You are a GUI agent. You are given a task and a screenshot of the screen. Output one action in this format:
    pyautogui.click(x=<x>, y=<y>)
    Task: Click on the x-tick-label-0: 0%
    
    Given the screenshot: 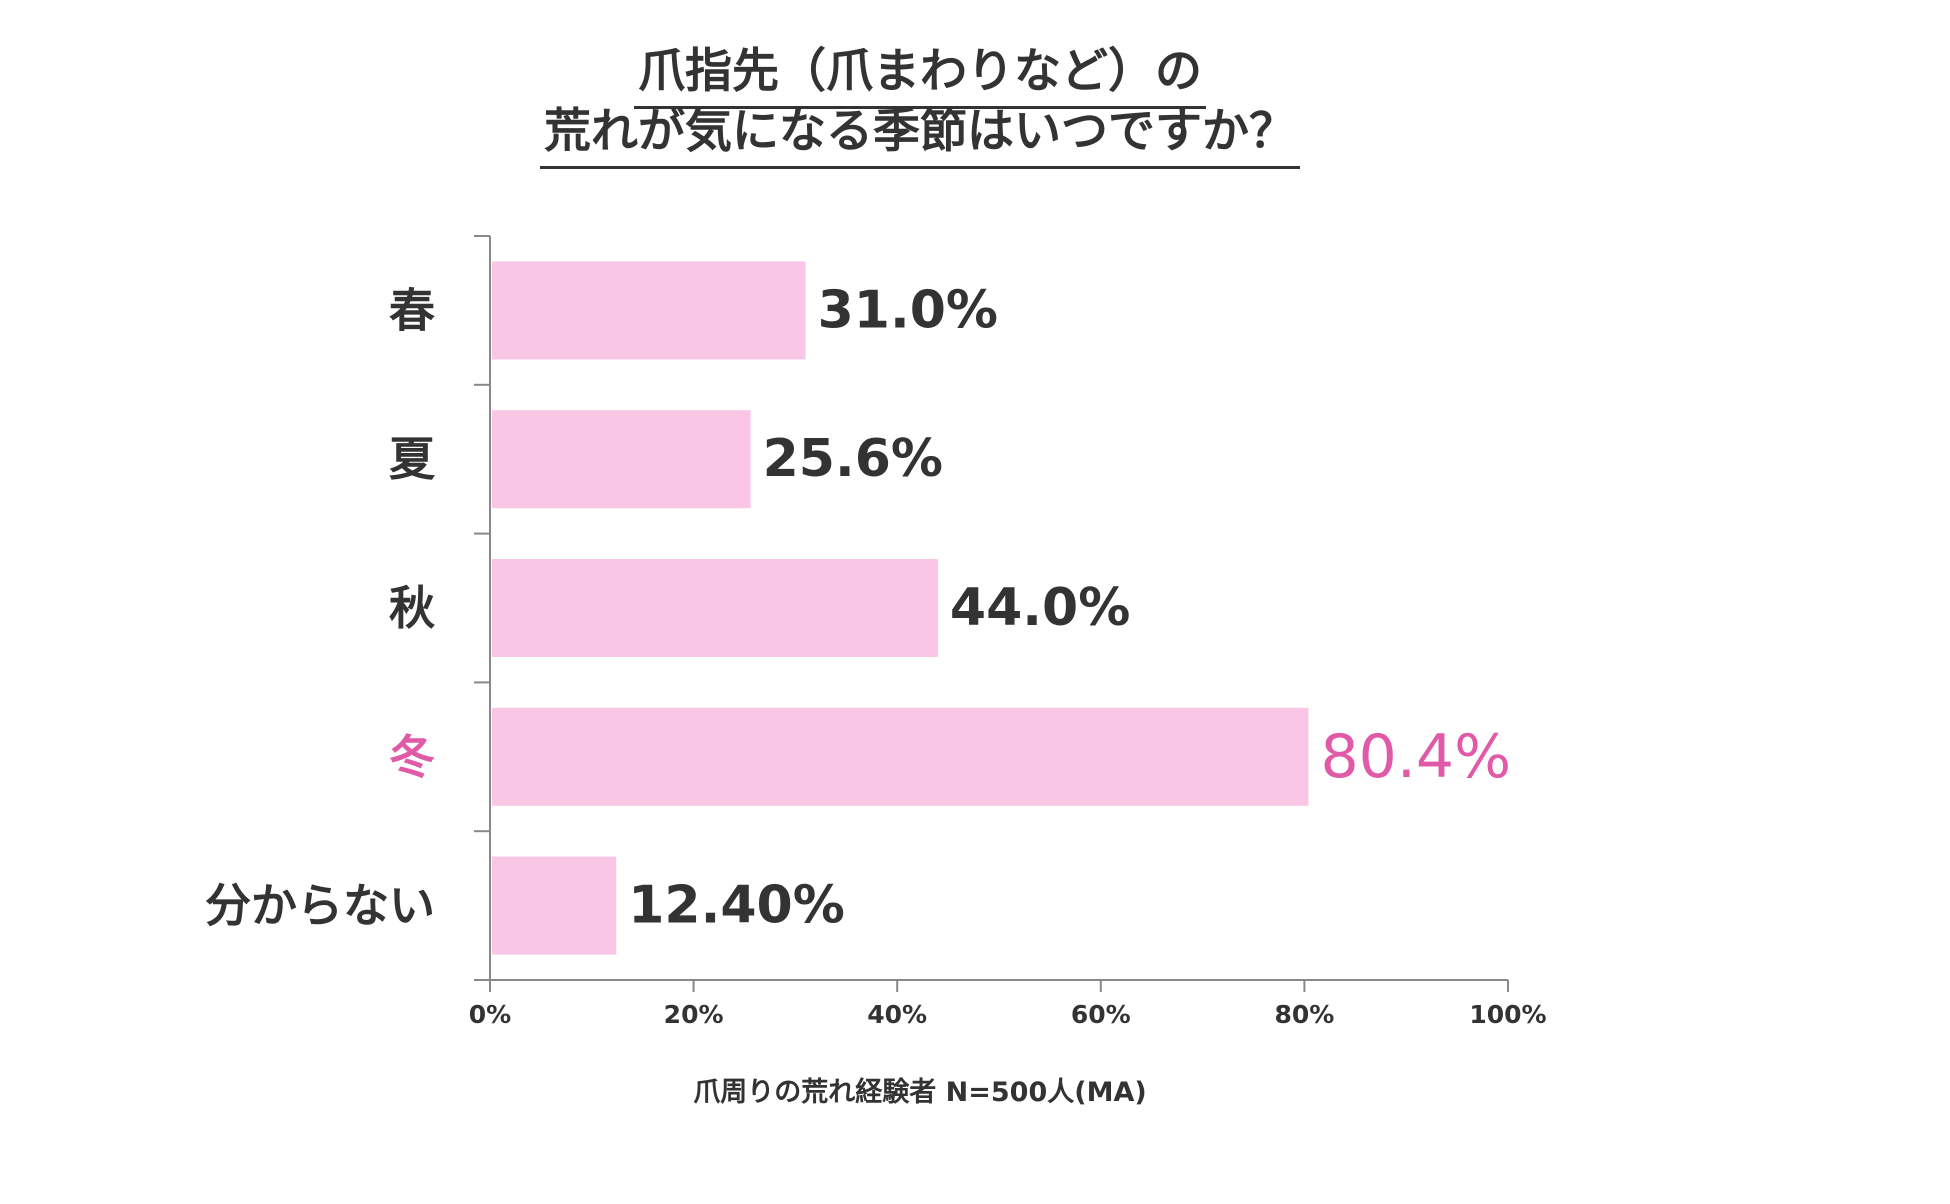 What is the action you would take?
    pyautogui.click(x=490, y=1014)
    